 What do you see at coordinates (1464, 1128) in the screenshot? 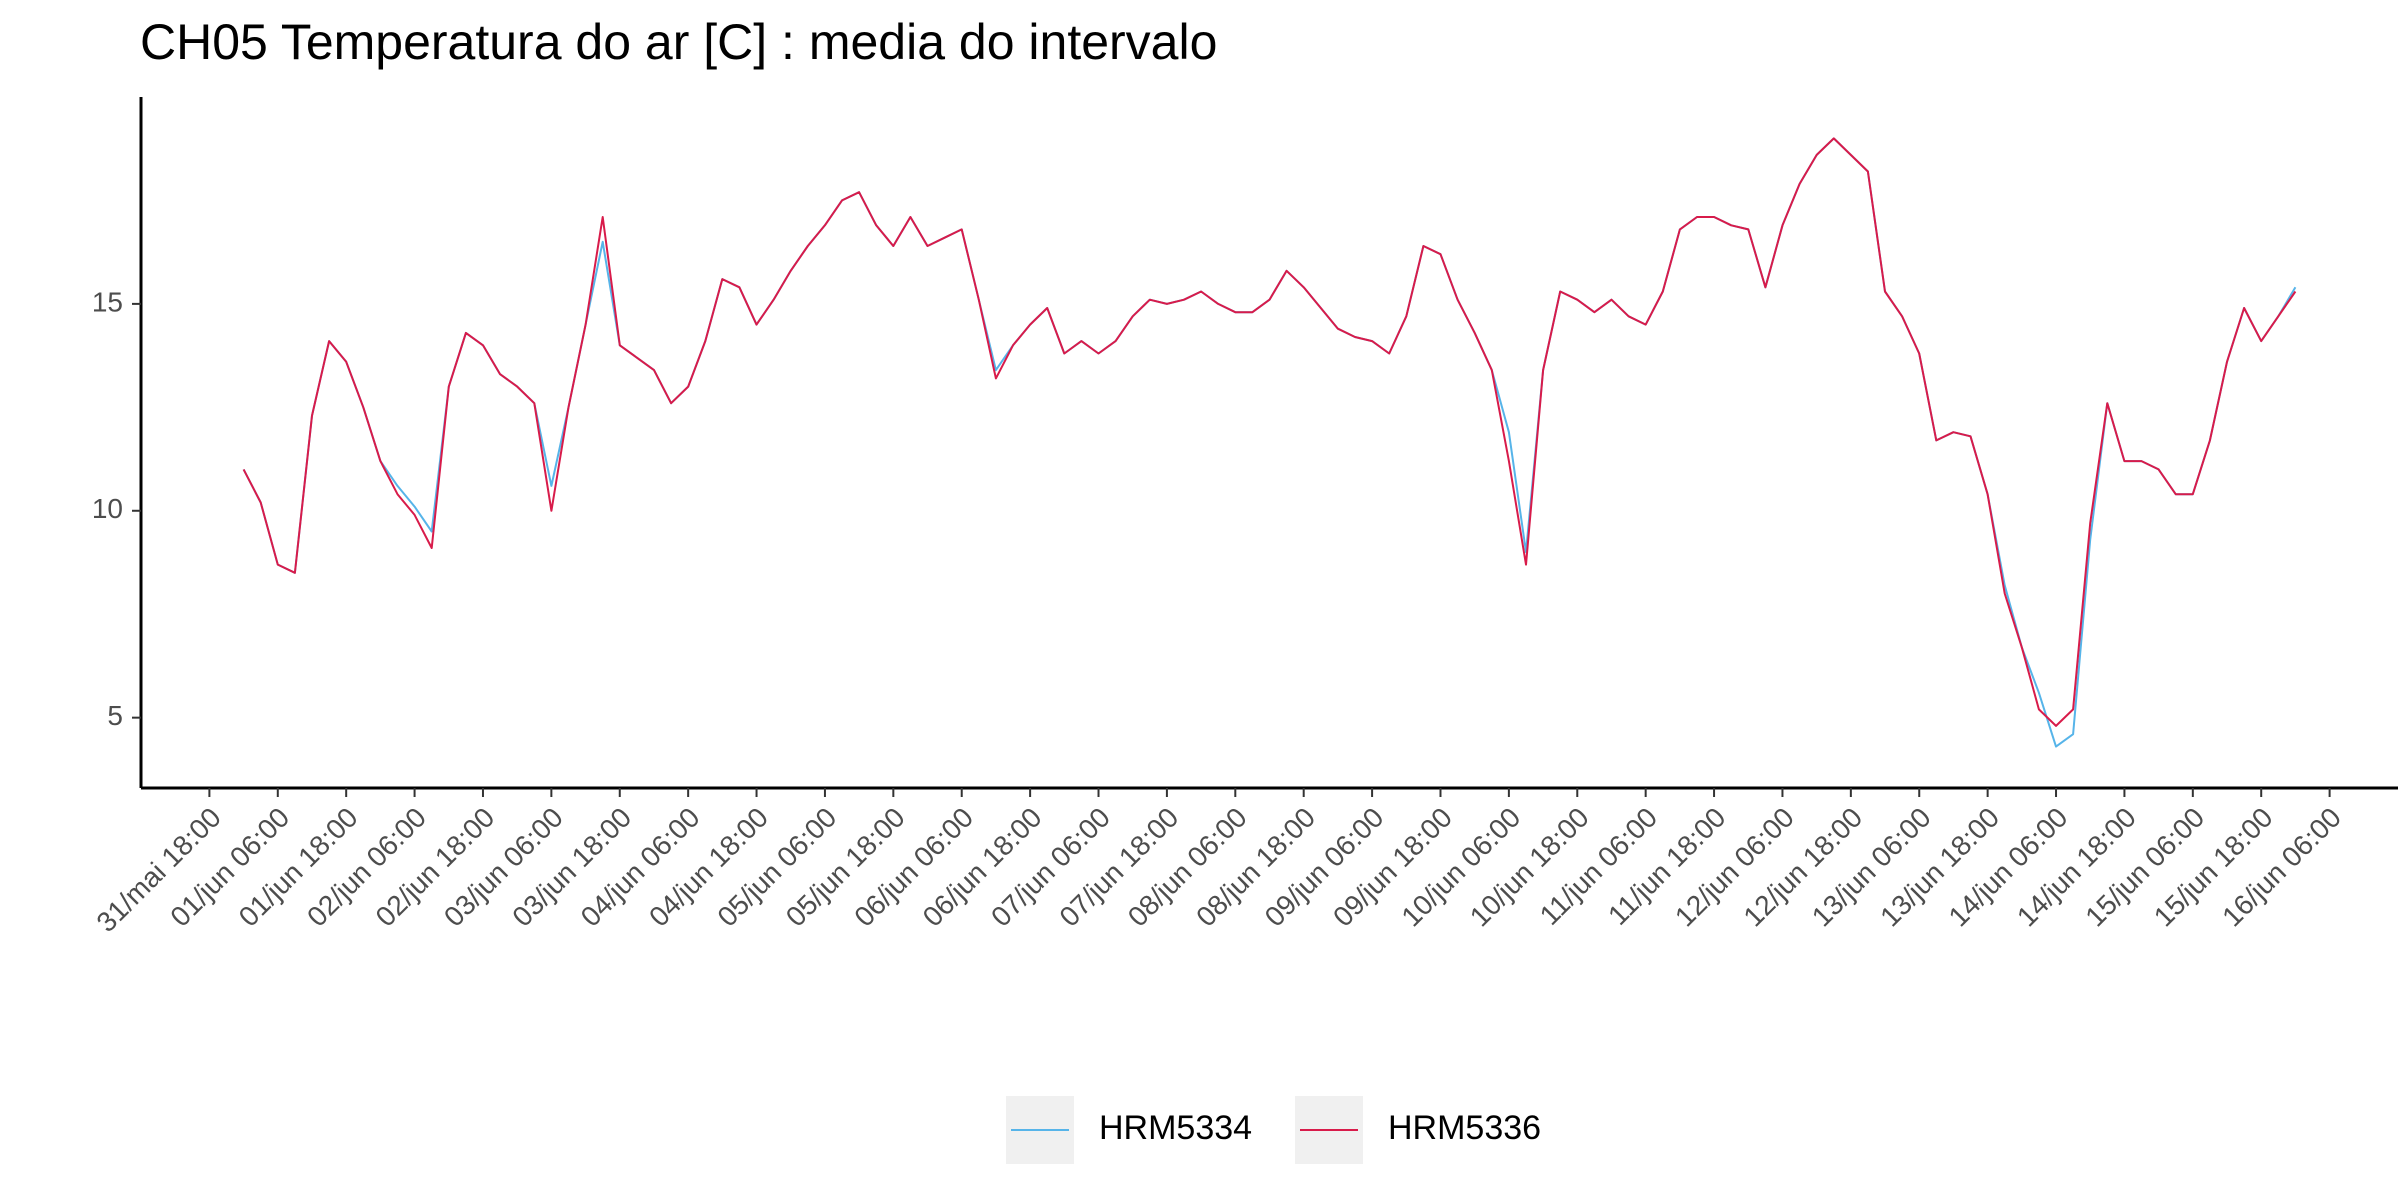
I see `legend-label: HRM5336` at bounding box center [1464, 1128].